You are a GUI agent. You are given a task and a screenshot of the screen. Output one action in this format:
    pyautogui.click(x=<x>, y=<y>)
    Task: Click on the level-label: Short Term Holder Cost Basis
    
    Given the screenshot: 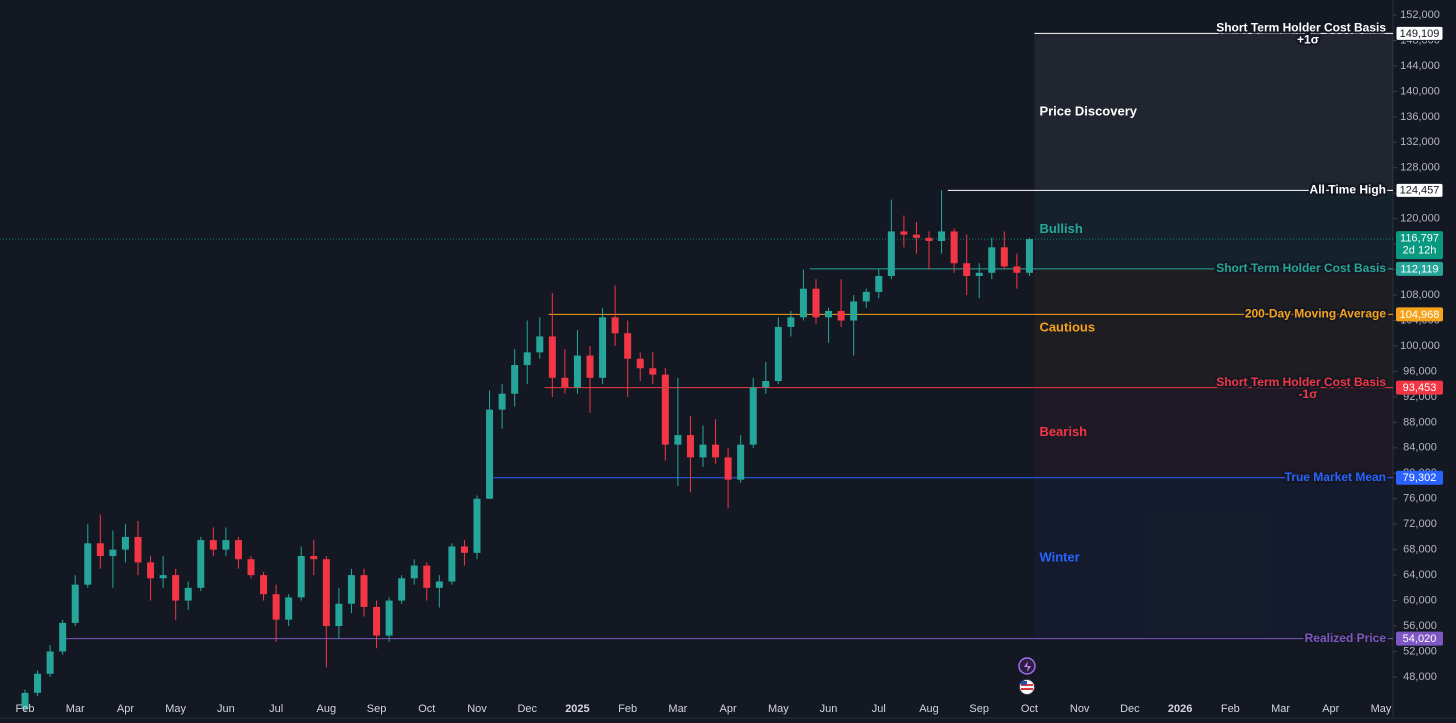 What is the action you would take?
    pyautogui.click(x=1301, y=28)
    